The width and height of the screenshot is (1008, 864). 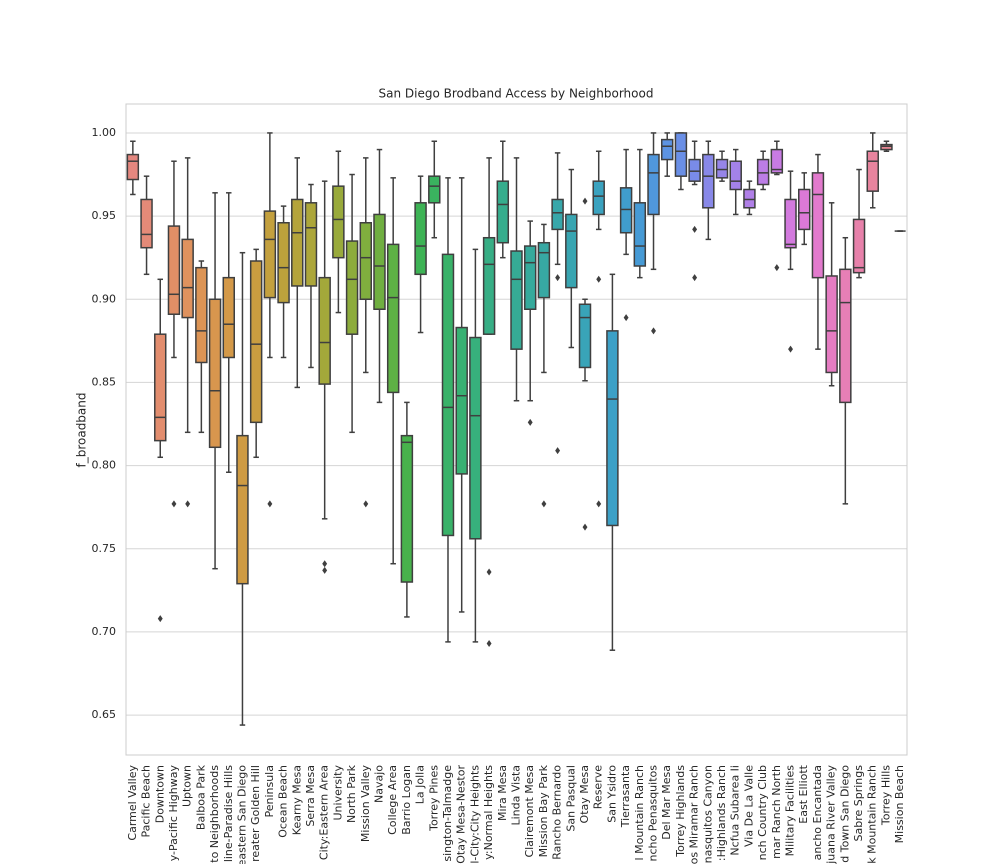 I want to click on x-tick-label: nasquitos Canyon, so click(x=707, y=814).